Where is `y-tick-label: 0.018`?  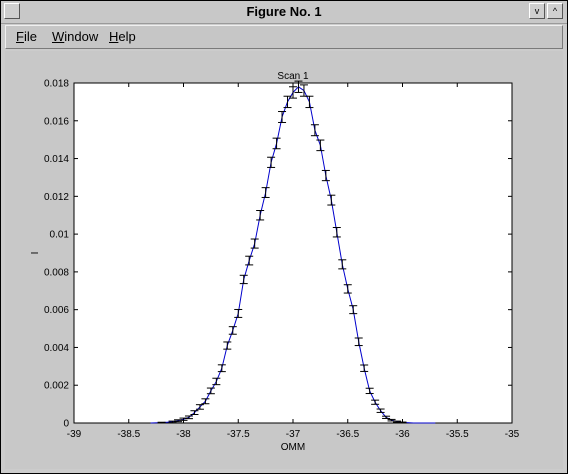 y-tick-label: 0.018 is located at coordinates (56, 84).